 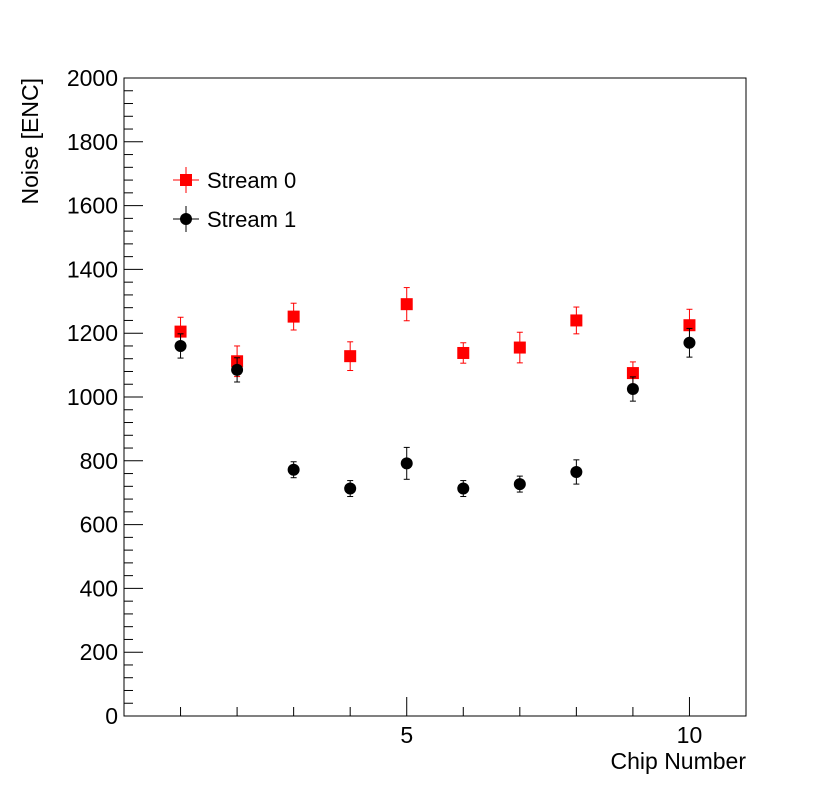 What do you see at coordinates (99, 525) in the screenshot?
I see `y-tick-label: 600` at bounding box center [99, 525].